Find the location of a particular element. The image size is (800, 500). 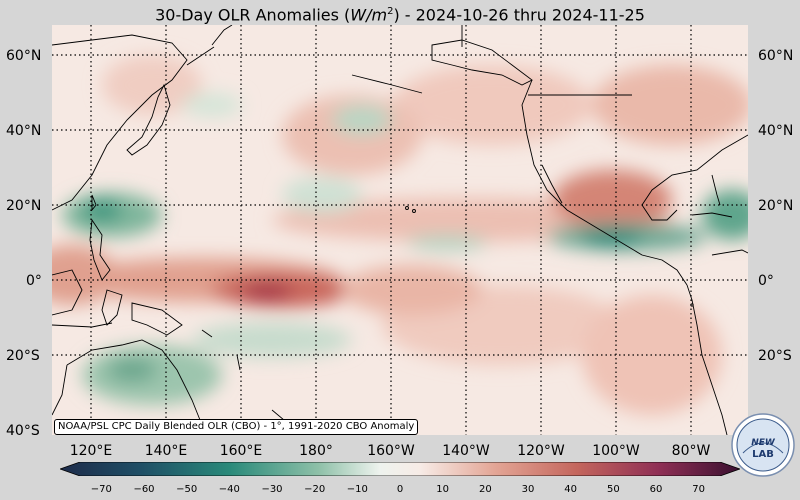

colorbar-tick-label: 30 is located at coordinates (528, 489).